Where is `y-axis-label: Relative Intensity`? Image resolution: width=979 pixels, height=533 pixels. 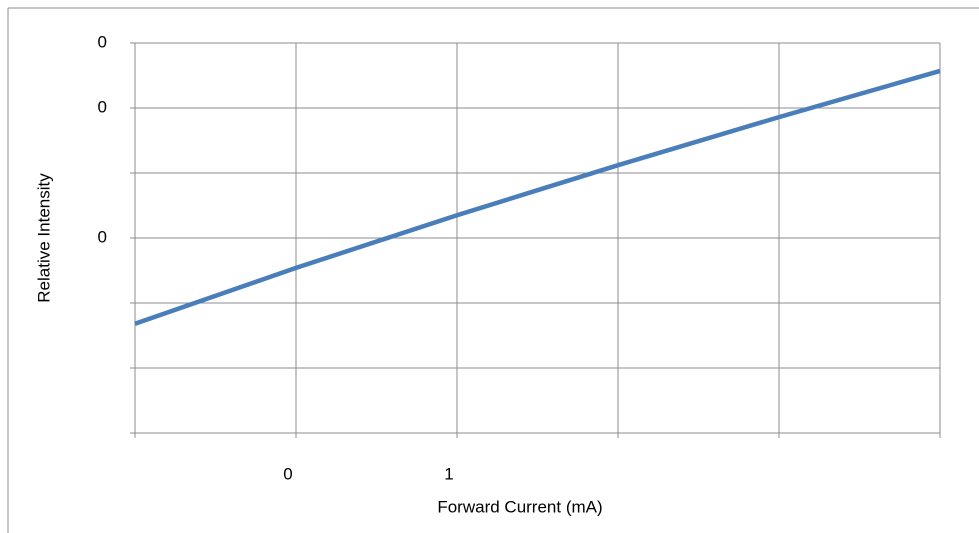
y-axis-label: Relative Intensity is located at coordinates (43, 238).